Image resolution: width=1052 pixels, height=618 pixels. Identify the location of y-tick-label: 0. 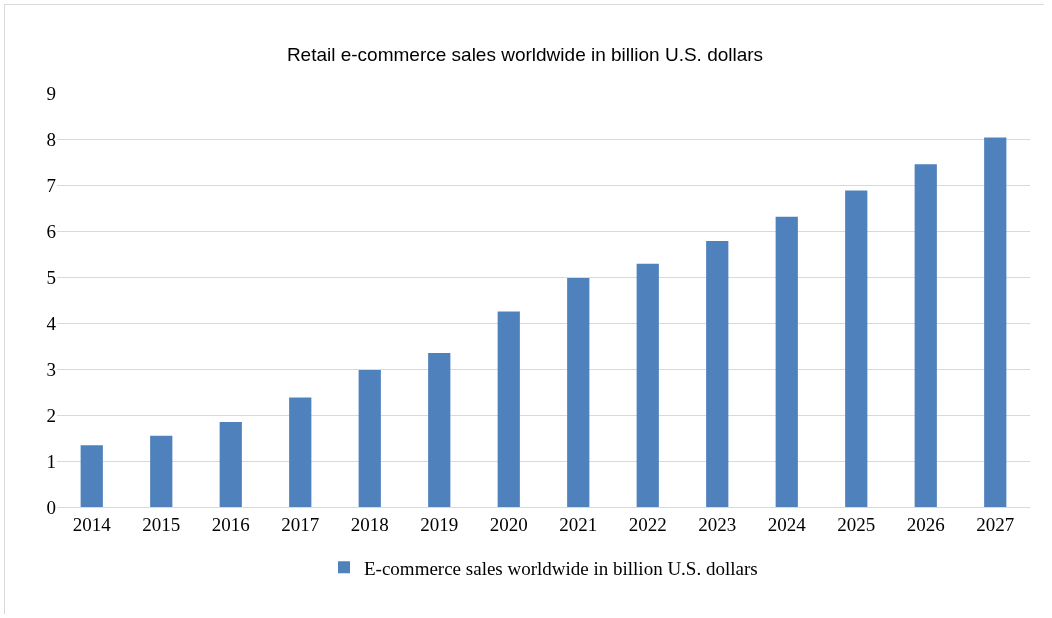
(51, 507).